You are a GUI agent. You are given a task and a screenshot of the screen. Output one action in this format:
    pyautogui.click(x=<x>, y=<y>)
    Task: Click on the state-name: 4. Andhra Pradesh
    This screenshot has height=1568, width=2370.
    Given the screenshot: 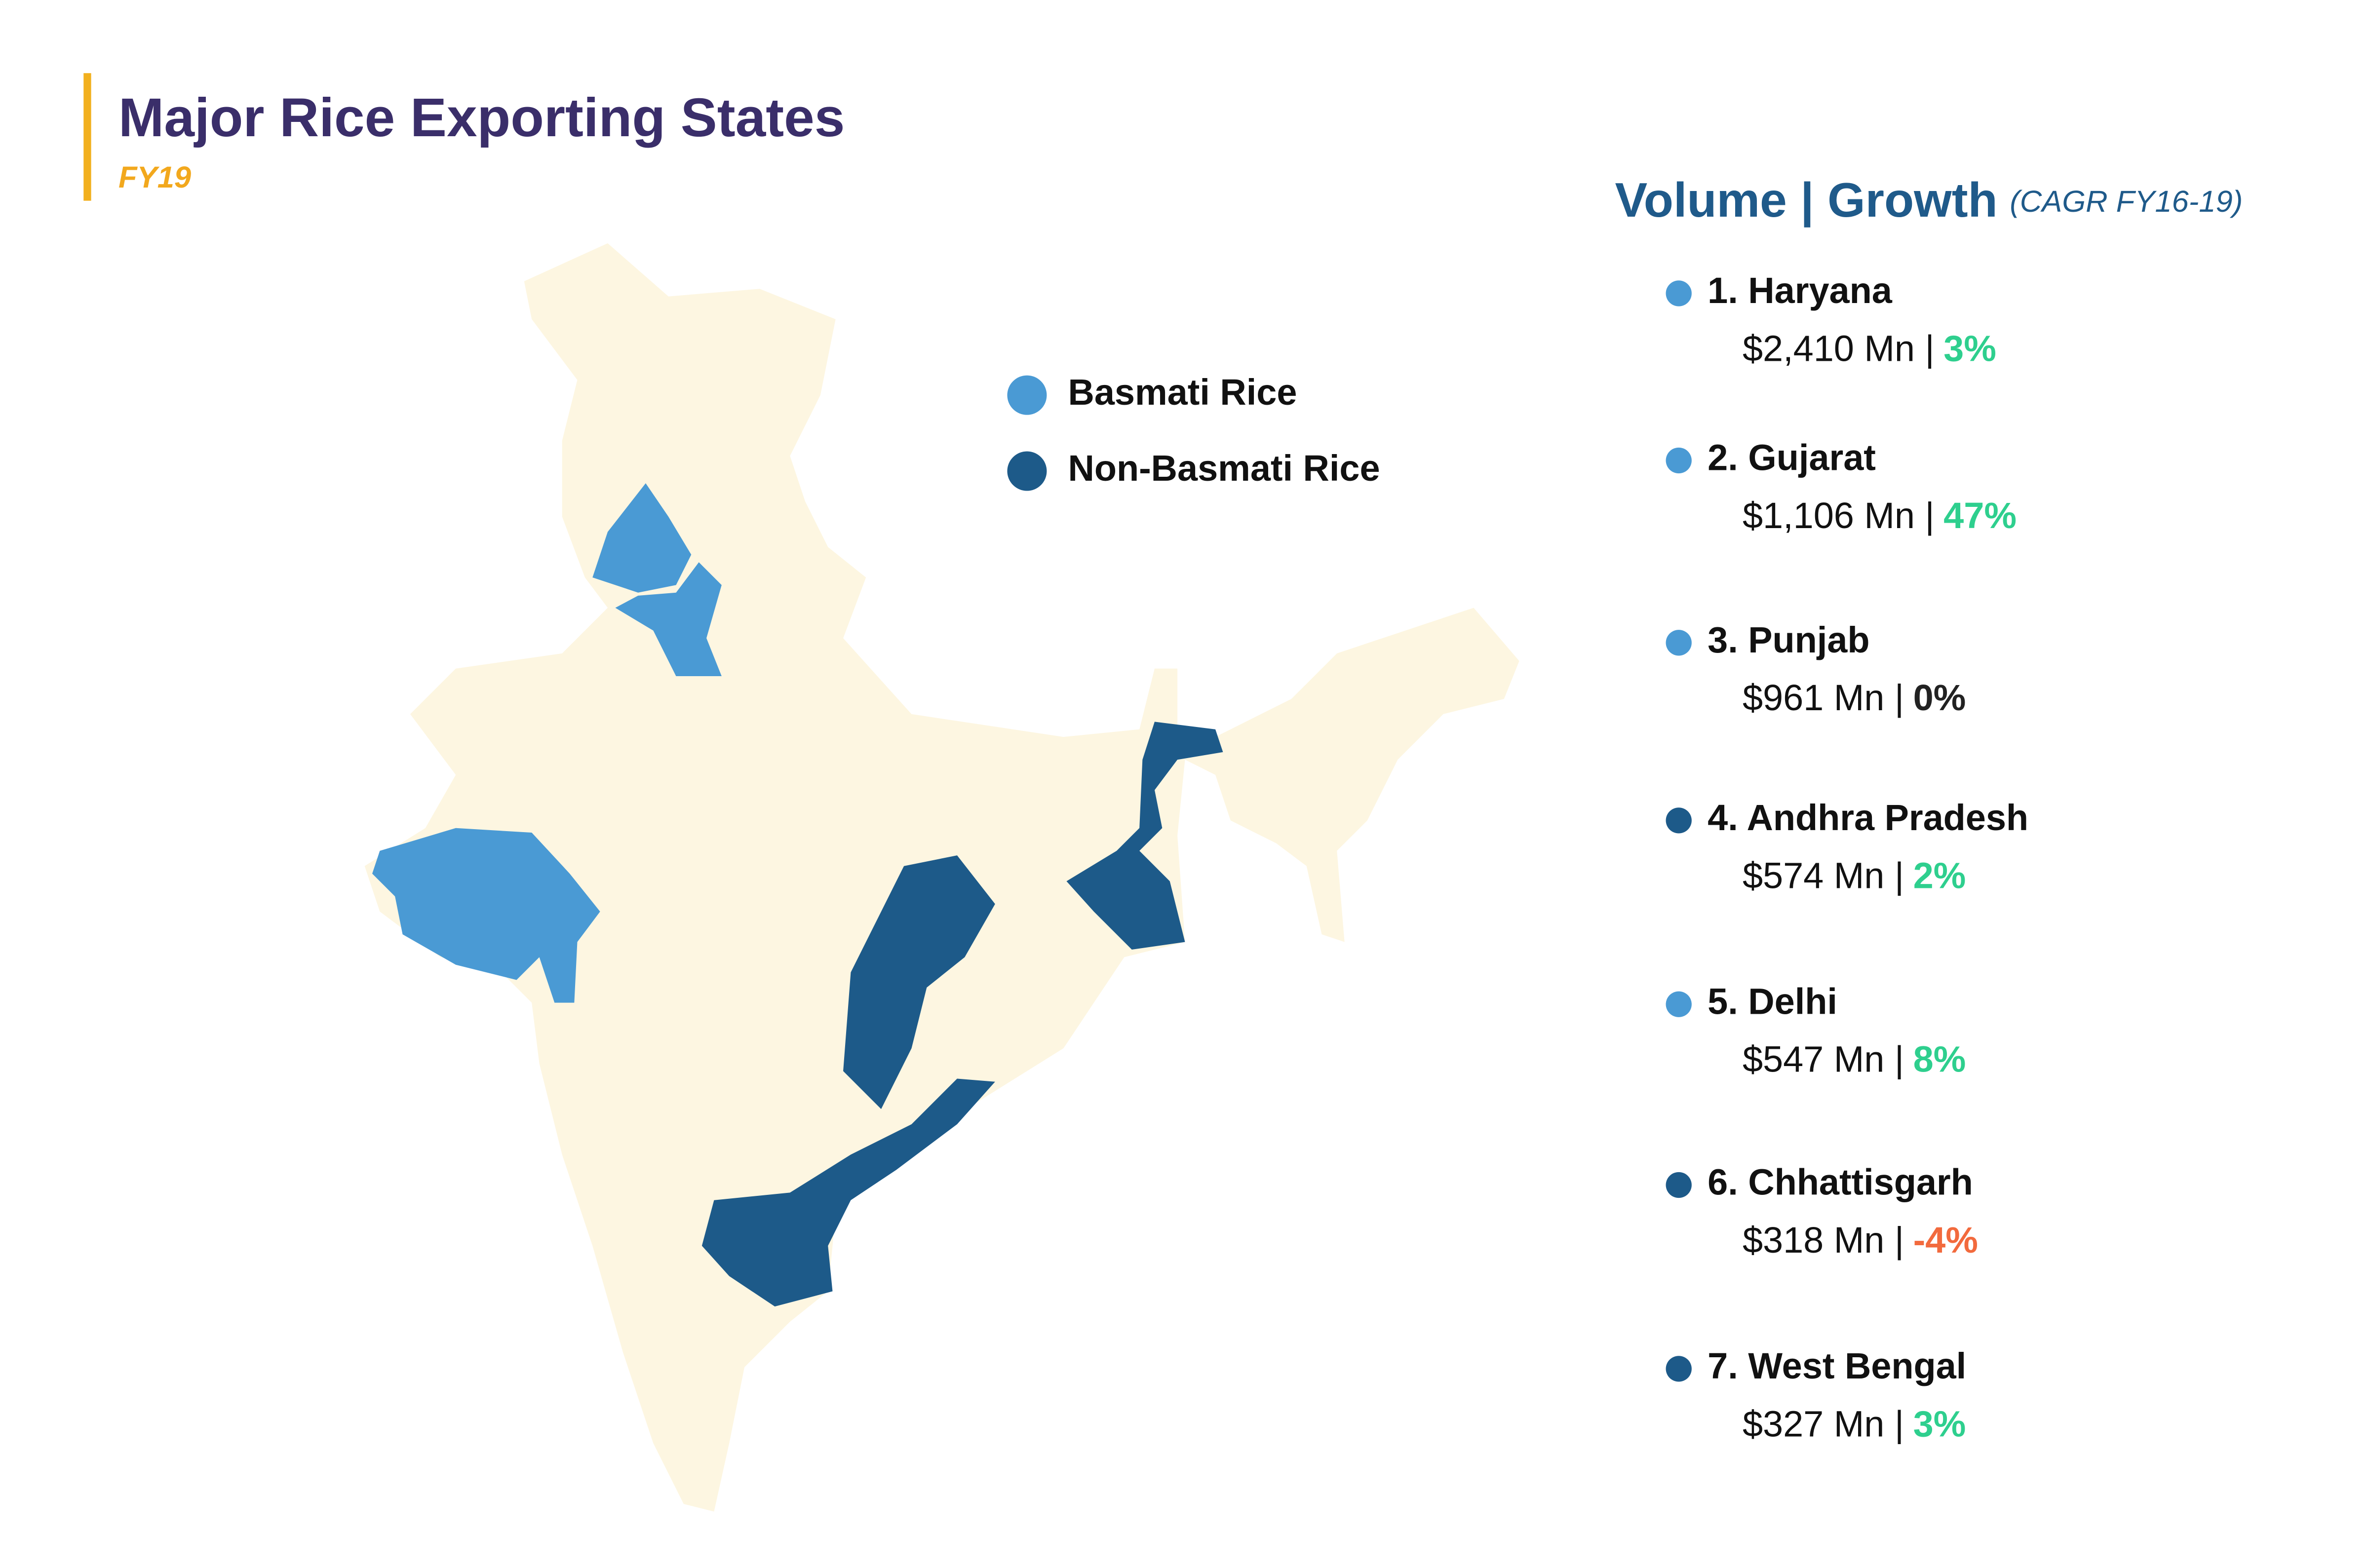 What is the action you would take?
    pyautogui.click(x=1868, y=817)
    